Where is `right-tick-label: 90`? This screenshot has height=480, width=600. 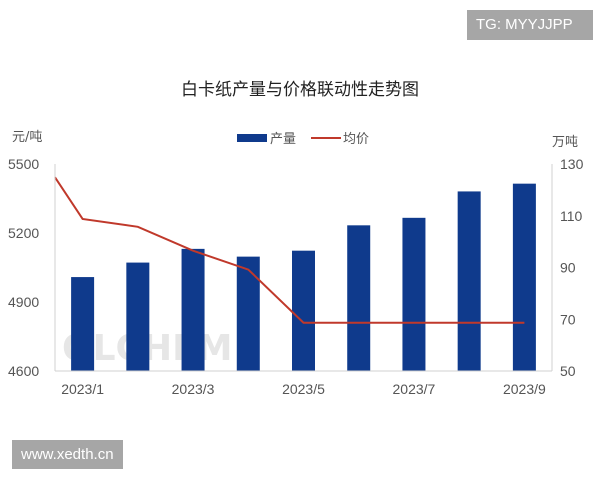 right-tick-label: 90 is located at coordinates (568, 268).